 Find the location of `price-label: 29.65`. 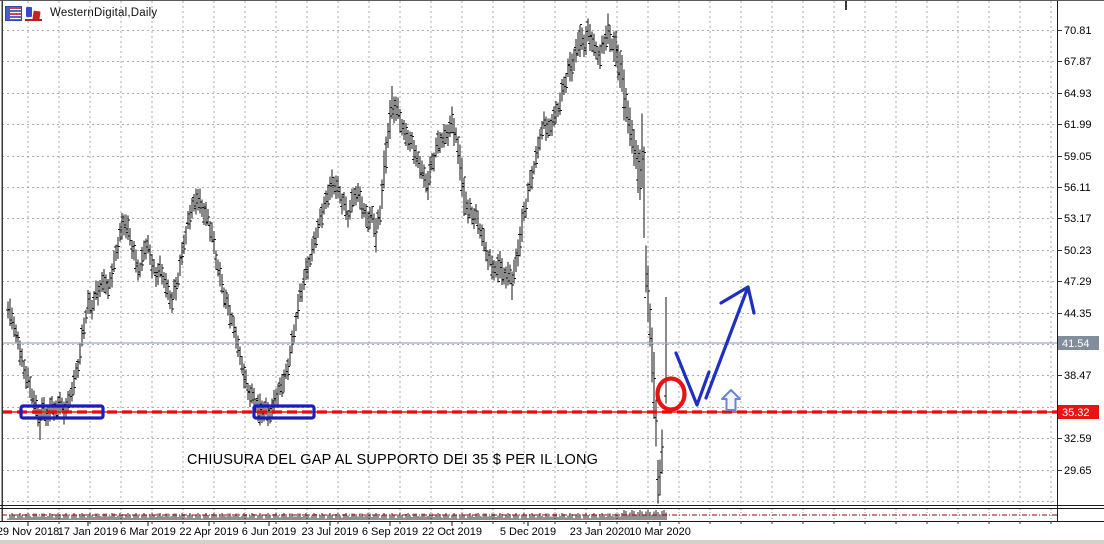

price-label: 29.65 is located at coordinates (1078, 471).